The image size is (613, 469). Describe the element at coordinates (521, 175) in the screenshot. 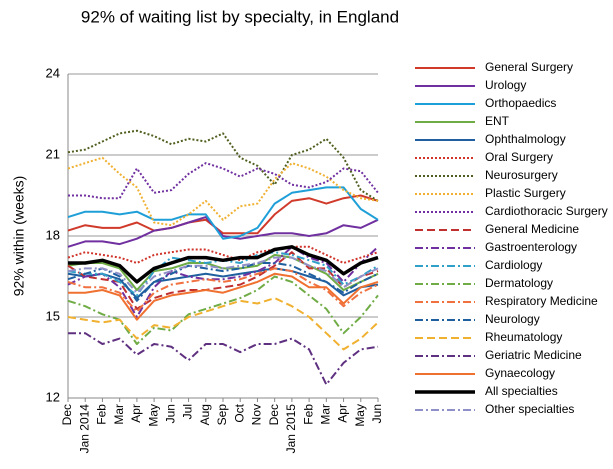

I see `legend-label: Neurosurgery` at that location.